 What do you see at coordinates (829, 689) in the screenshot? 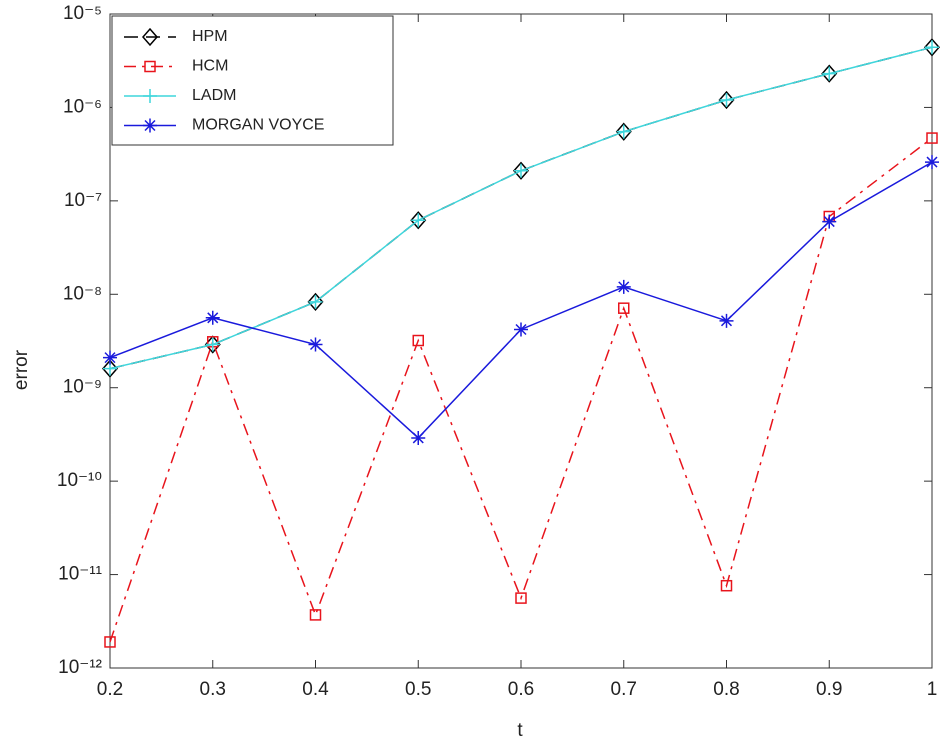
I see `x-tick-label: 0.9` at bounding box center [829, 689].